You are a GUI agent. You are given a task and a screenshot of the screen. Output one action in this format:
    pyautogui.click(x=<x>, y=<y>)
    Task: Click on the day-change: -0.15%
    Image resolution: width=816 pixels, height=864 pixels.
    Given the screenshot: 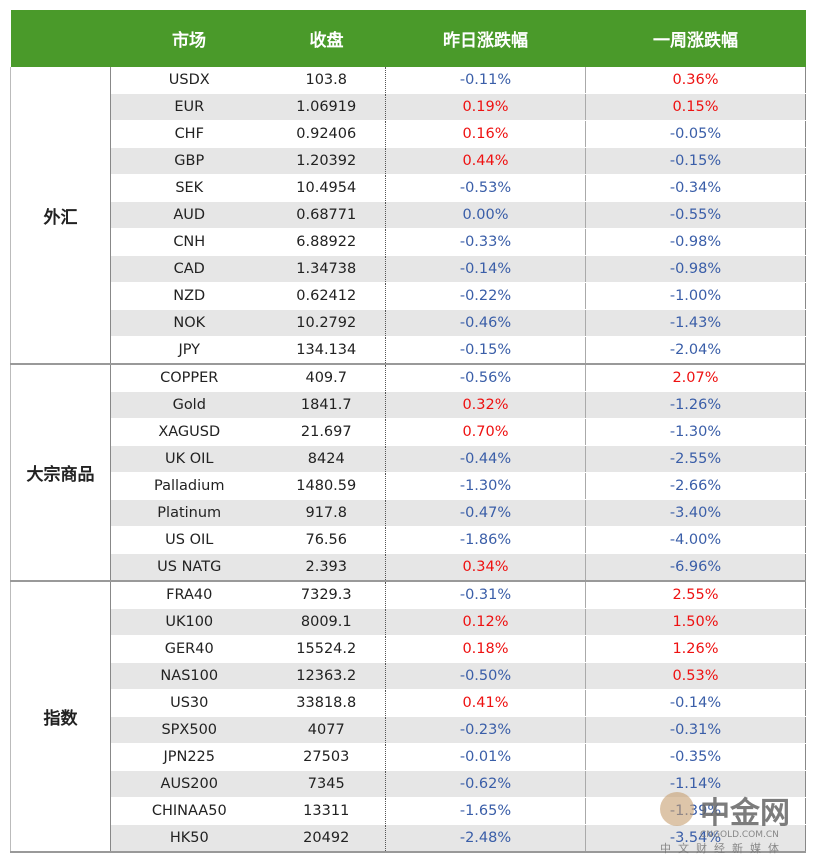 What is the action you would take?
    pyautogui.click(x=485, y=350)
    